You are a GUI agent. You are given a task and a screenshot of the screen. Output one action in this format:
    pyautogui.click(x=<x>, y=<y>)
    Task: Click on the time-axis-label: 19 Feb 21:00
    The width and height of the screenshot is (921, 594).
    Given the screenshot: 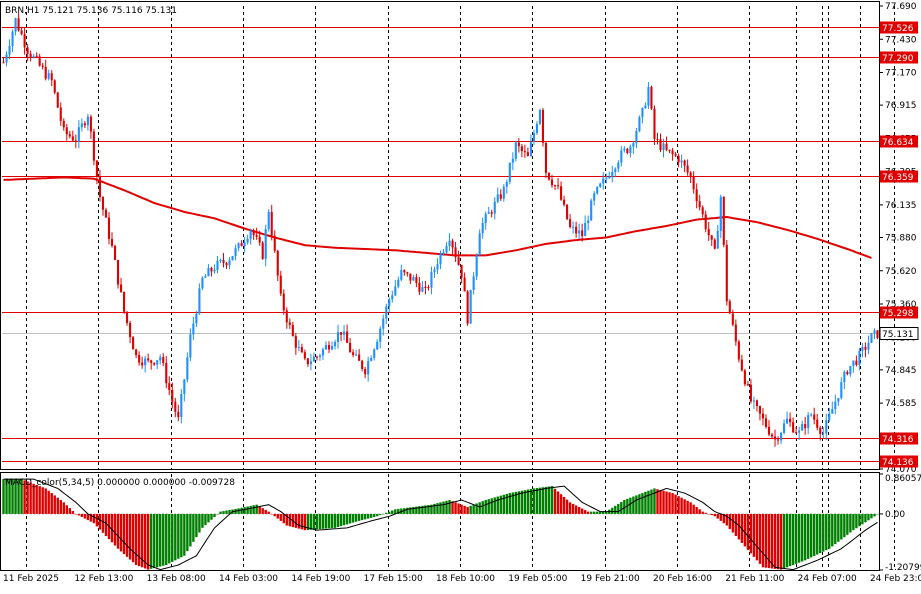 What is the action you would take?
    pyautogui.click(x=610, y=579)
    